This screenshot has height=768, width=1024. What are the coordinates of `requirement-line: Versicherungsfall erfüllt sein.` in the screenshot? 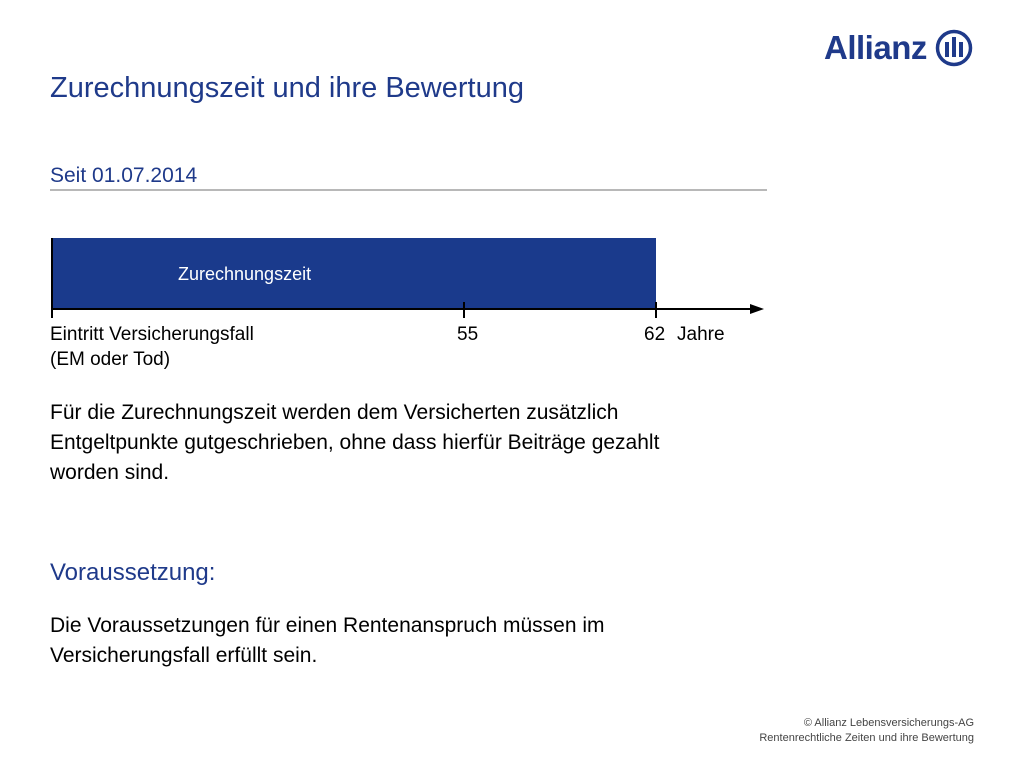 It's located at (184, 655).